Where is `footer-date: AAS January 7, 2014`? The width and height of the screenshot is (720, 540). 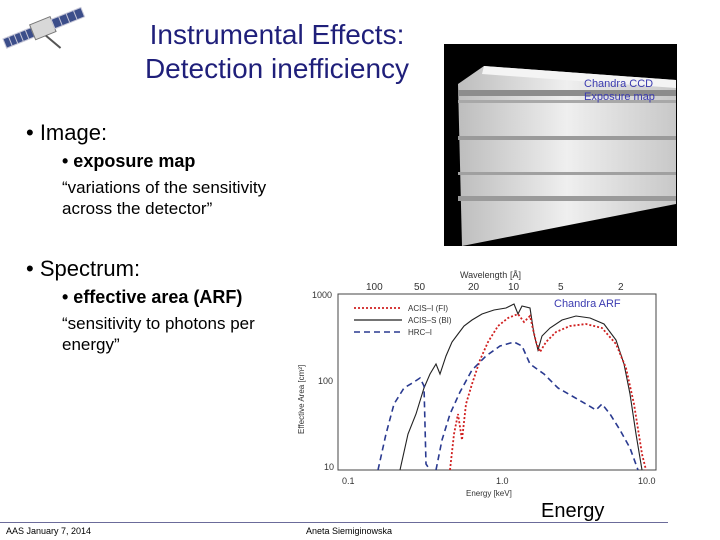
footer-date: AAS January 7, 2014 is located at coordinates (49, 531).